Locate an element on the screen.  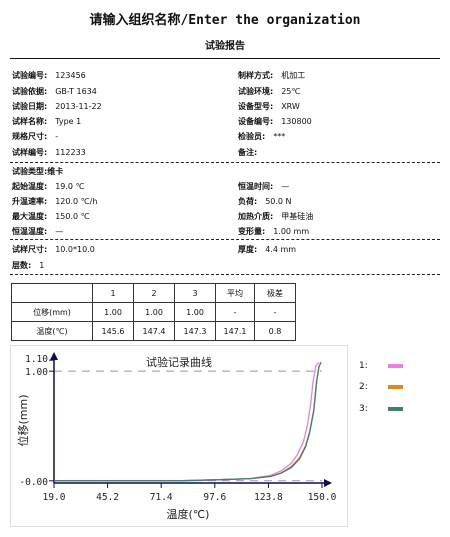
table-header-row: 1 2 3 平均 极差 is located at coordinates (153, 293).